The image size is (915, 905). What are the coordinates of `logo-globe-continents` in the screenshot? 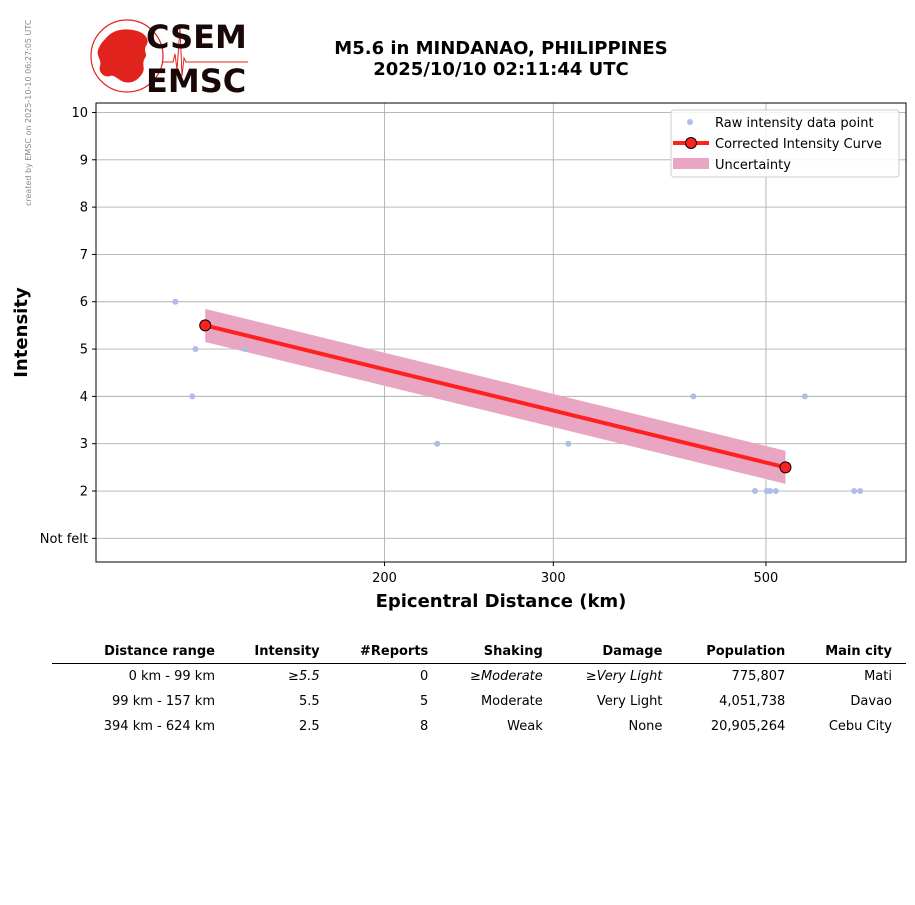 It's located at (122, 56).